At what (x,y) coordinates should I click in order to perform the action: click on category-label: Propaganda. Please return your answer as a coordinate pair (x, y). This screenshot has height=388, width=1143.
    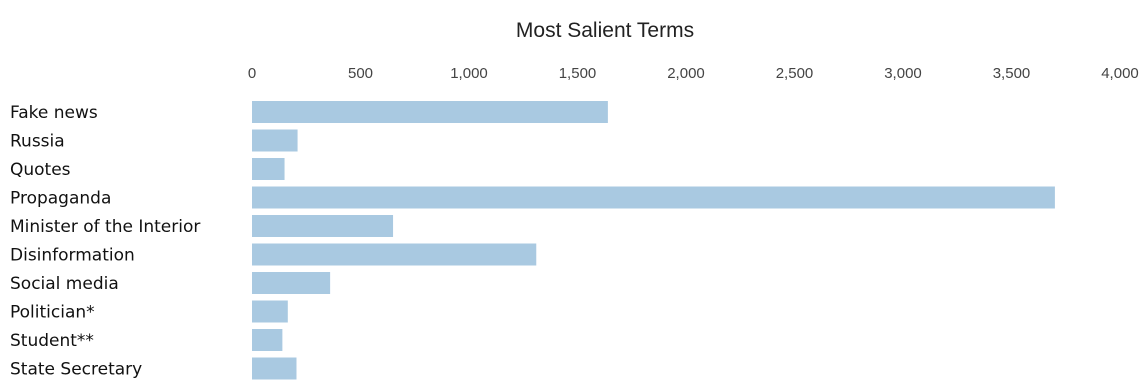
    Looking at the image, I should click on (60, 199).